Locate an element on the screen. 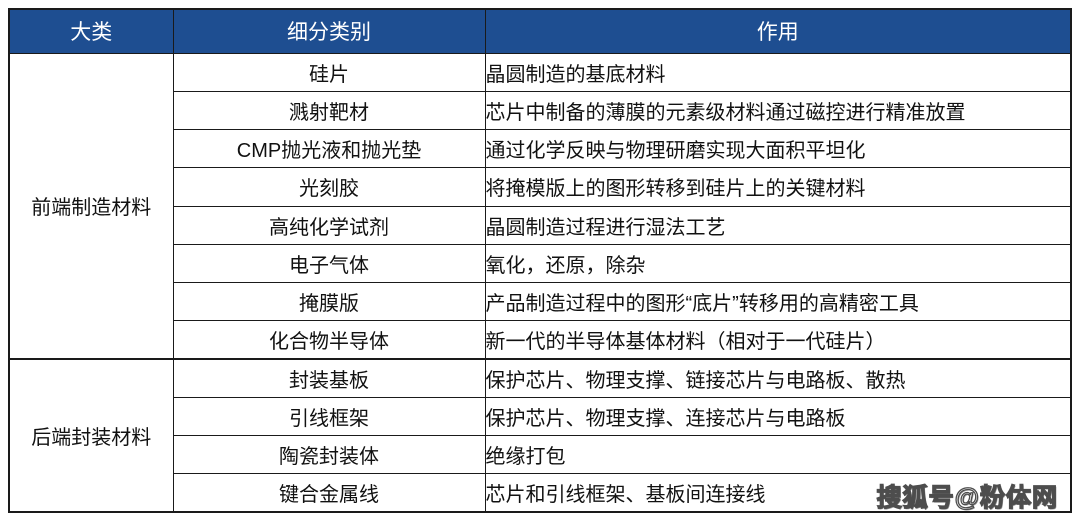 The height and width of the screenshot is (519, 1080). subcategory-cell: 陶瓷封装体 is located at coordinates (329, 454).